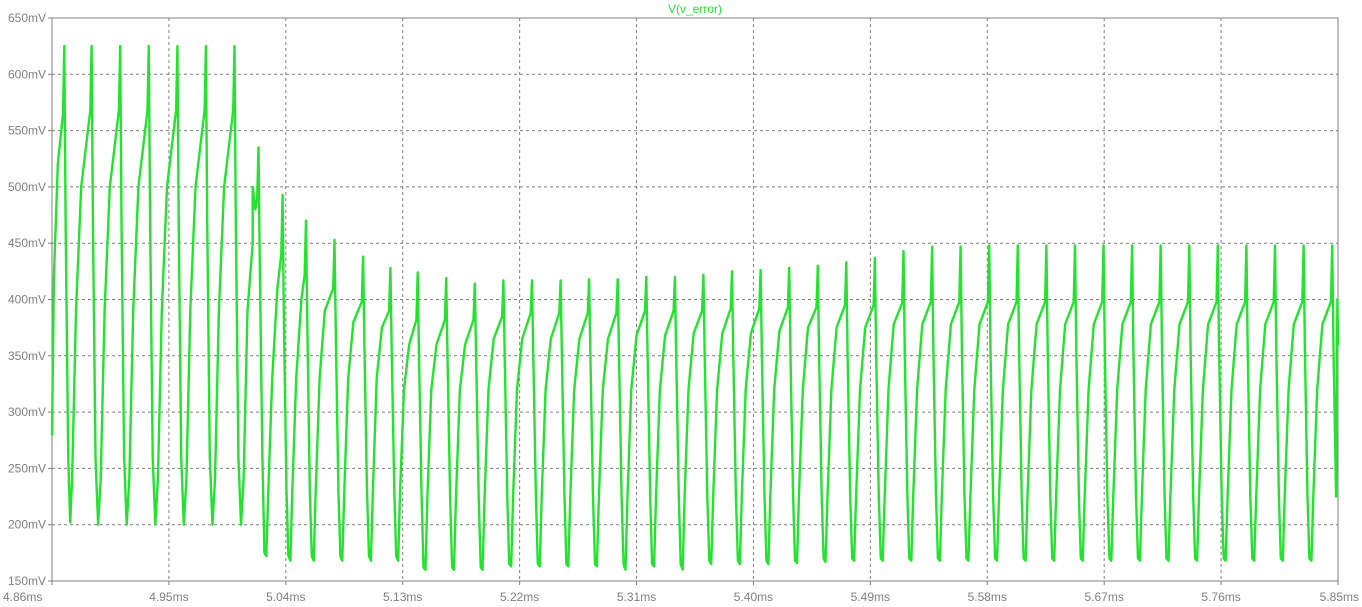  Describe the element at coordinates (27, 243) in the screenshot. I see `y-tick-label: 450mV` at that location.